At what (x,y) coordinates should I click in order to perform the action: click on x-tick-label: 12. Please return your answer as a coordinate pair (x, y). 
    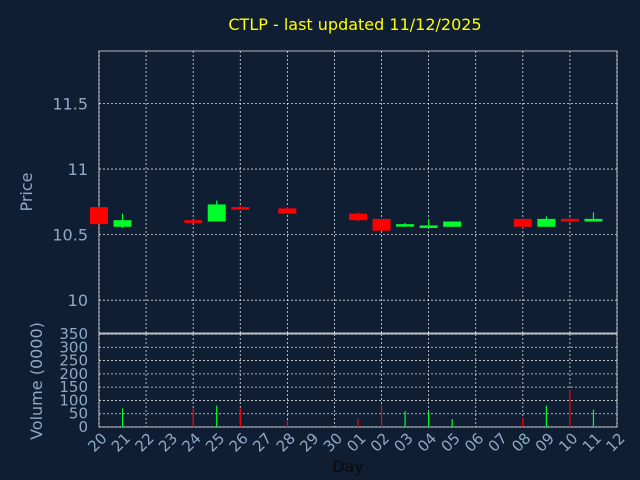
    Looking at the image, I should click on (615, 442).